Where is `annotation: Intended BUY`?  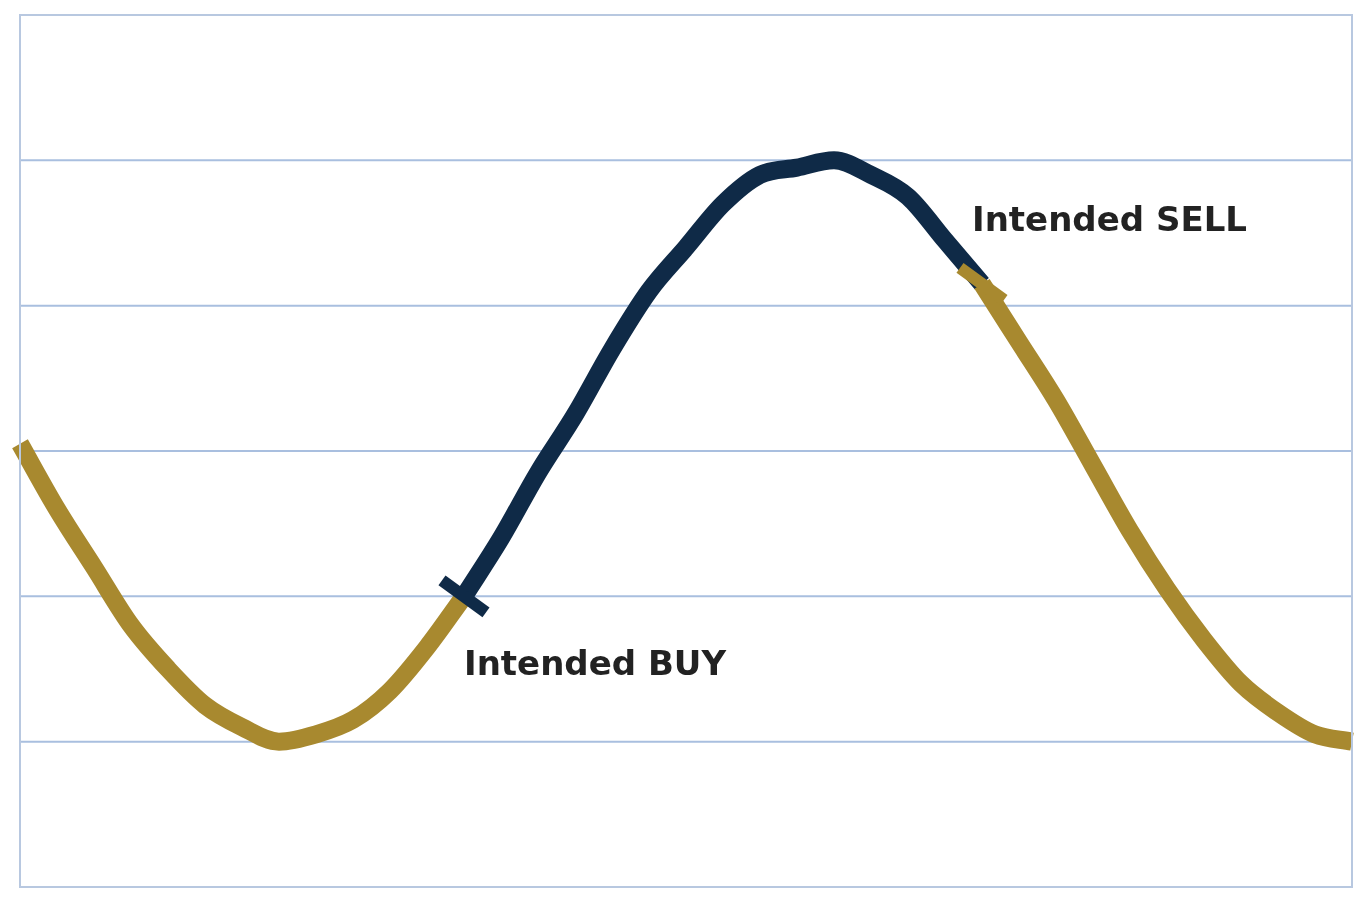
annotation: Intended BUY is located at coordinates (595, 663).